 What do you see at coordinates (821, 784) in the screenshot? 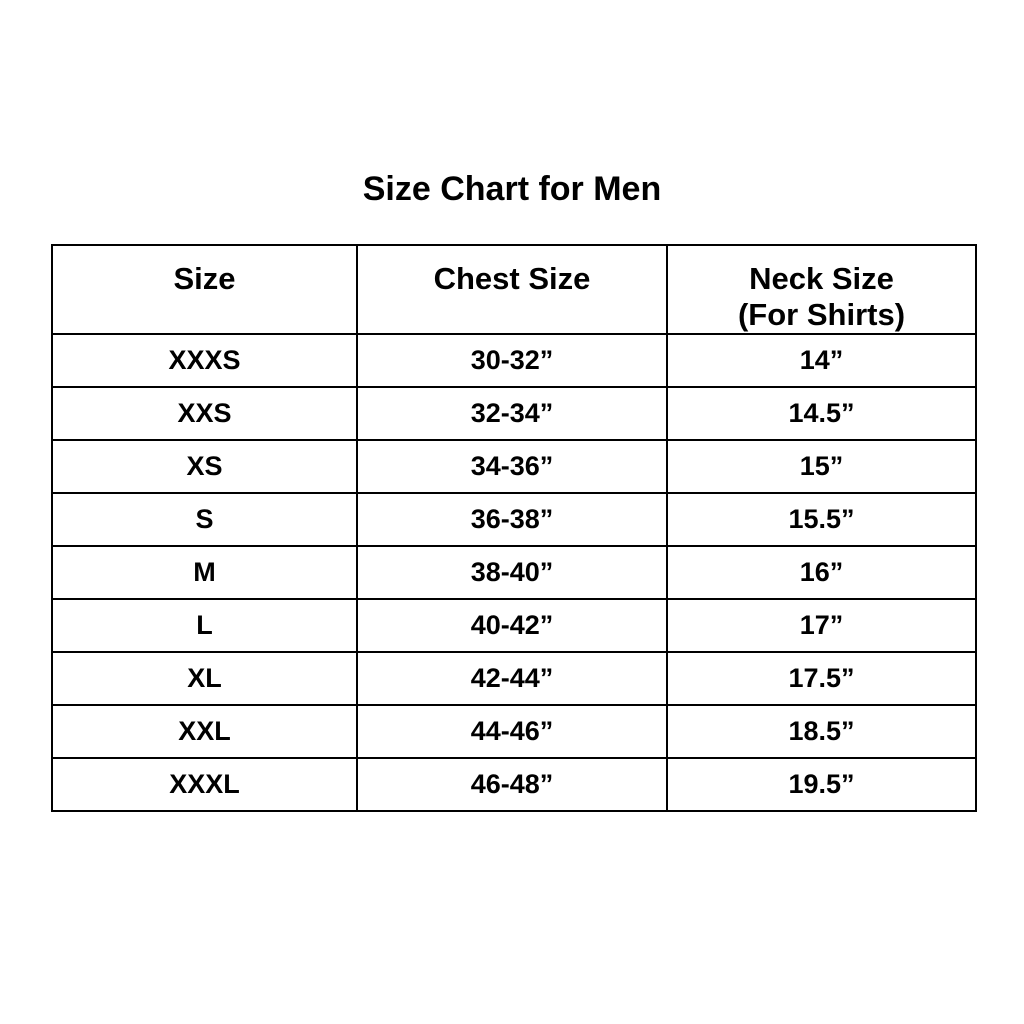
I see `neck-size-cell: 19.5”` at bounding box center [821, 784].